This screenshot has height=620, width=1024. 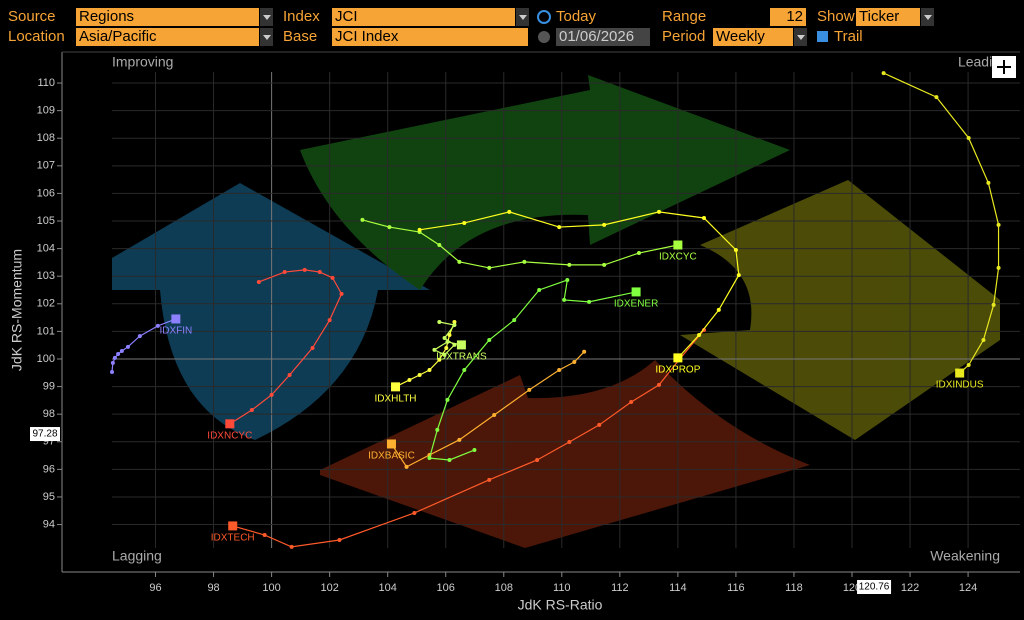 What do you see at coordinates (49, 524) in the screenshot?
I see `y-tick-label: 94` at bounding box center [49, 524].